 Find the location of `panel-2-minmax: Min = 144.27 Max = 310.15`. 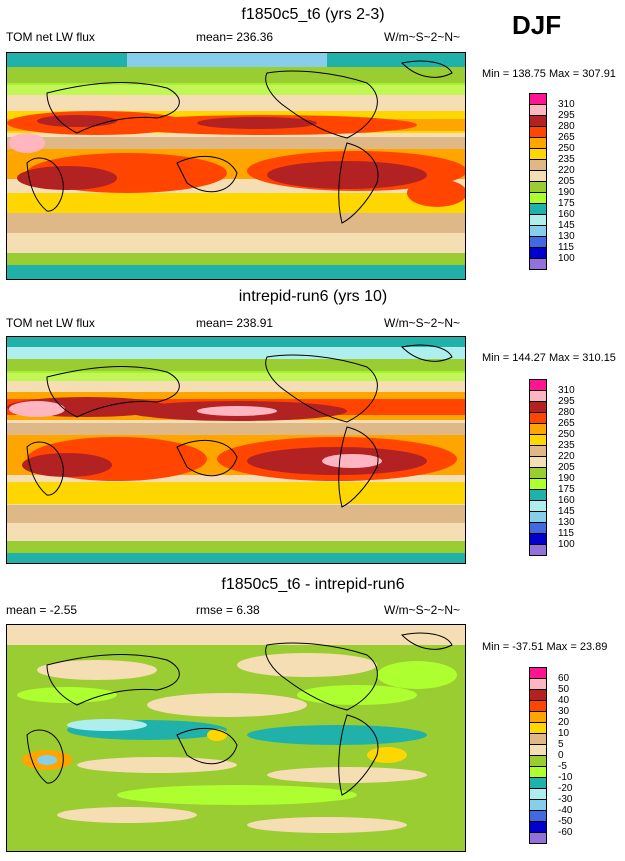

panel-2-minmax: Min = 144.27 Max = 310.15 is located at coordinates (549, 358).